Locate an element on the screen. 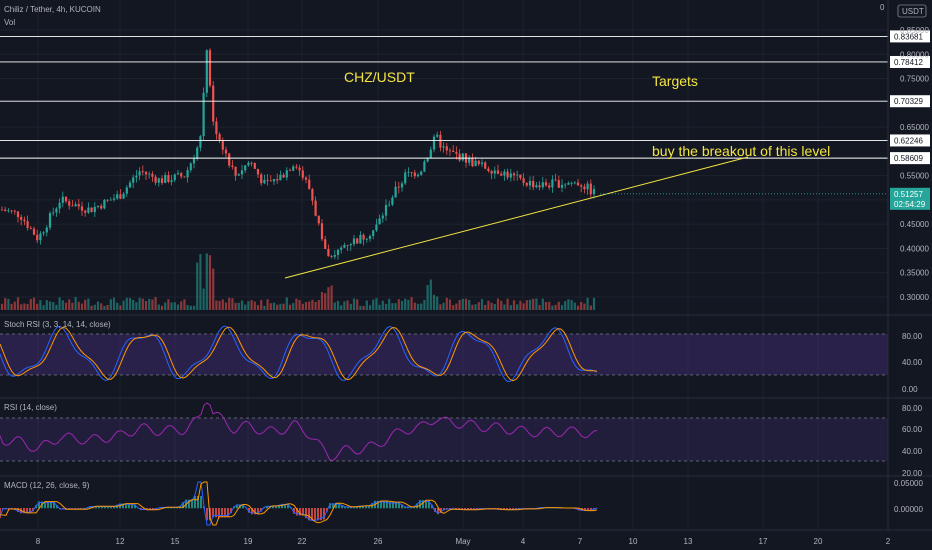  targets-annotation: Targets is located at coordinates (675, 81).